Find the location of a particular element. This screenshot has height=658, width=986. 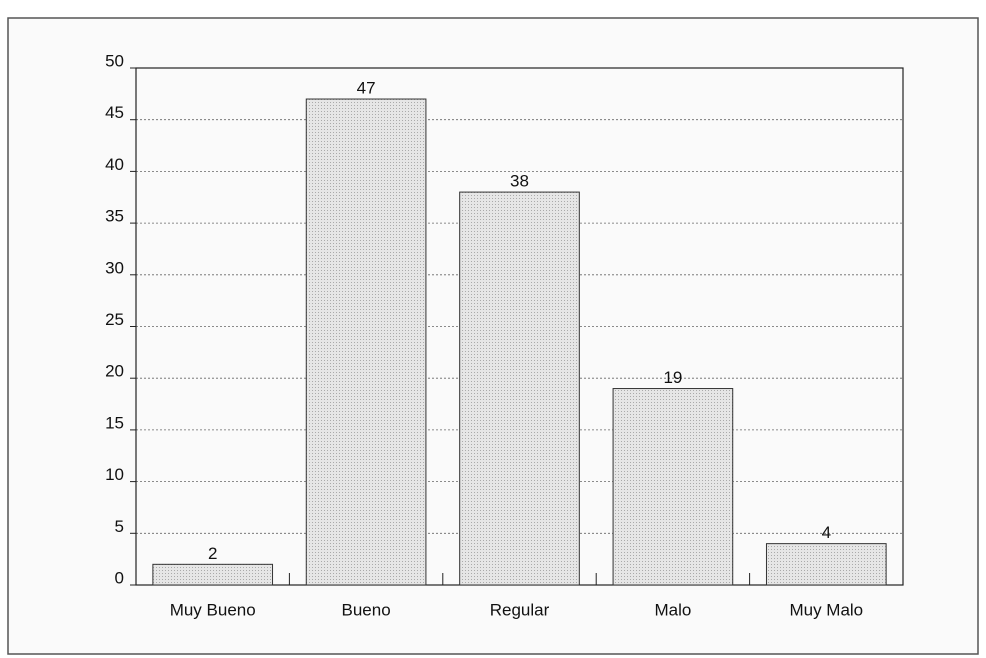

x-tick-label: Muy Malo is located at coordinates (826, 609).